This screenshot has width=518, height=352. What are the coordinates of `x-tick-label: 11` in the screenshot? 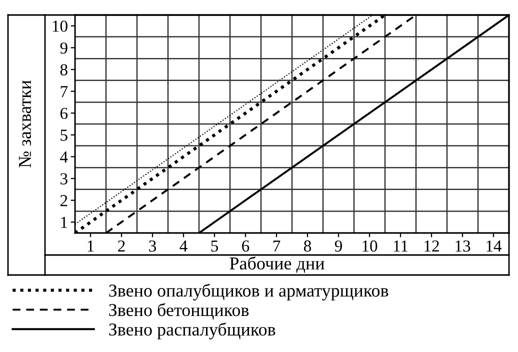 It's located at (401, 246).